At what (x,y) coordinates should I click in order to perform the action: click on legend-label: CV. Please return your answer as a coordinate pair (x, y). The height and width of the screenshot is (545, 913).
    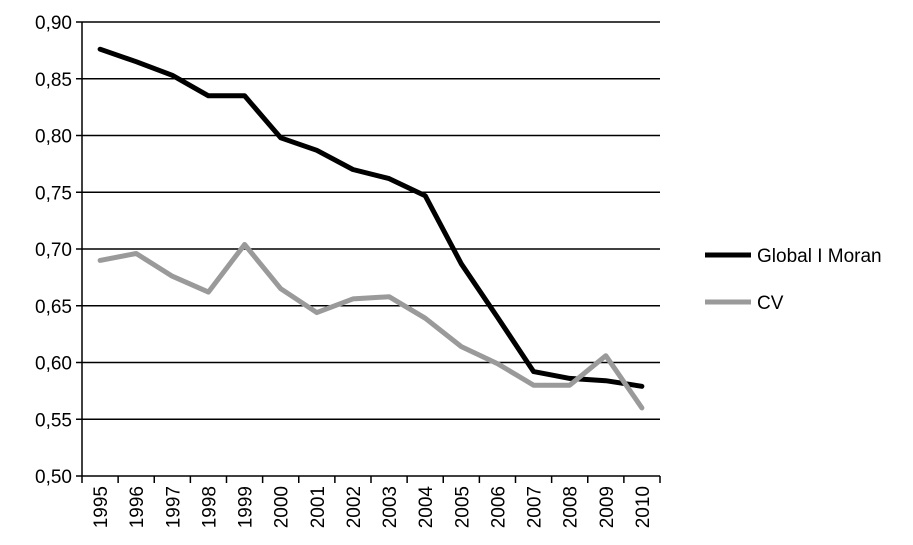
    Looking at the image, I should click on (770, 303).